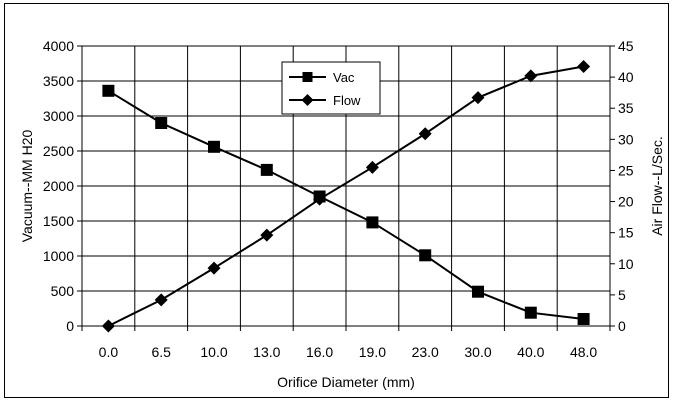 The image size is (674, 402). I want to click on x-tick-label: 30.0, so click(477, 352).